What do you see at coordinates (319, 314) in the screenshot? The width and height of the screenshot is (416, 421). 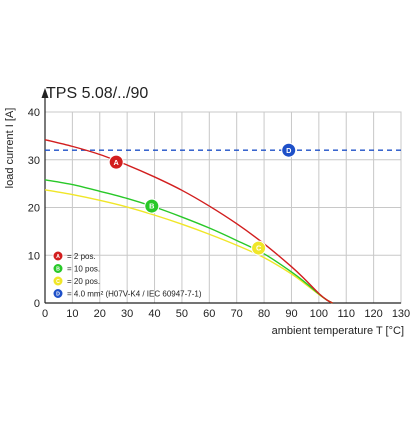 I see `x-tick-label: 100` at bounding box center [319, 314].